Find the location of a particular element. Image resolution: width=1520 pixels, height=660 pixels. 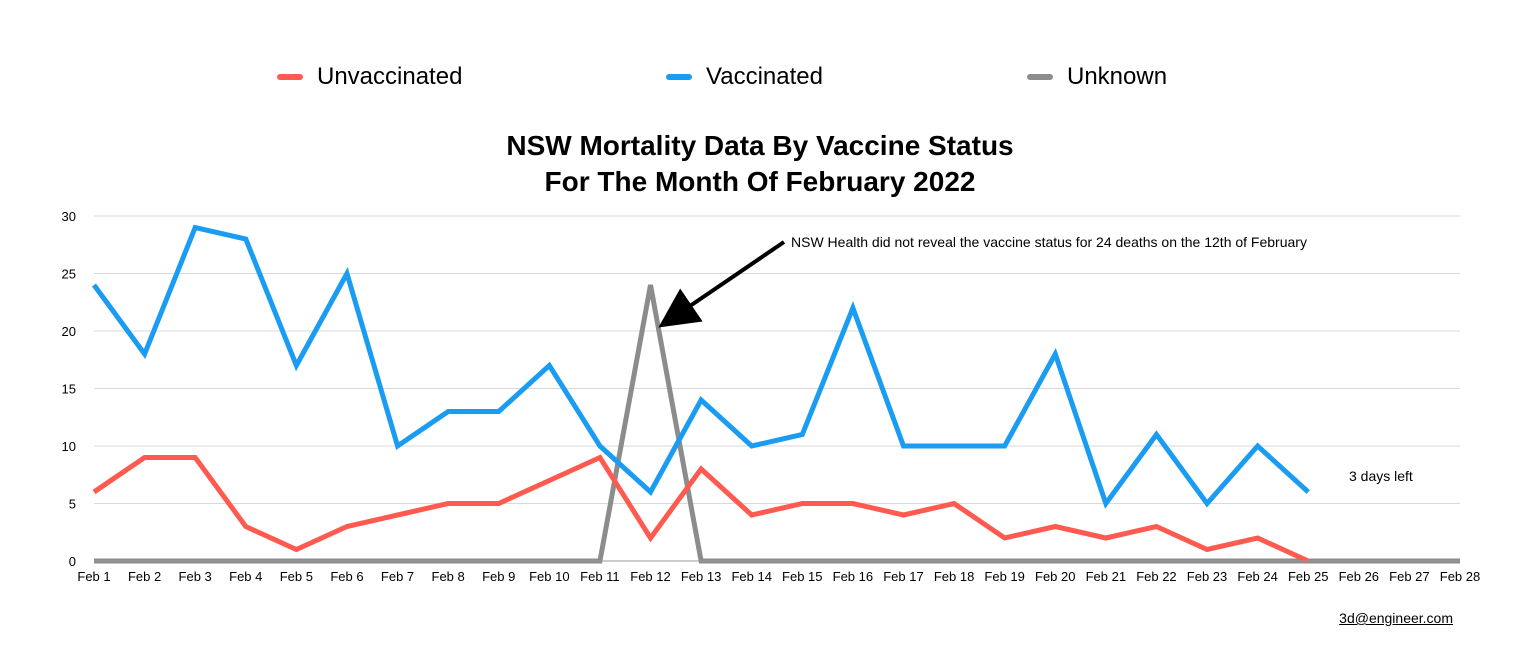

x-tick-label-feb-21: Feb 21 is located at coordinates (1106, 576).